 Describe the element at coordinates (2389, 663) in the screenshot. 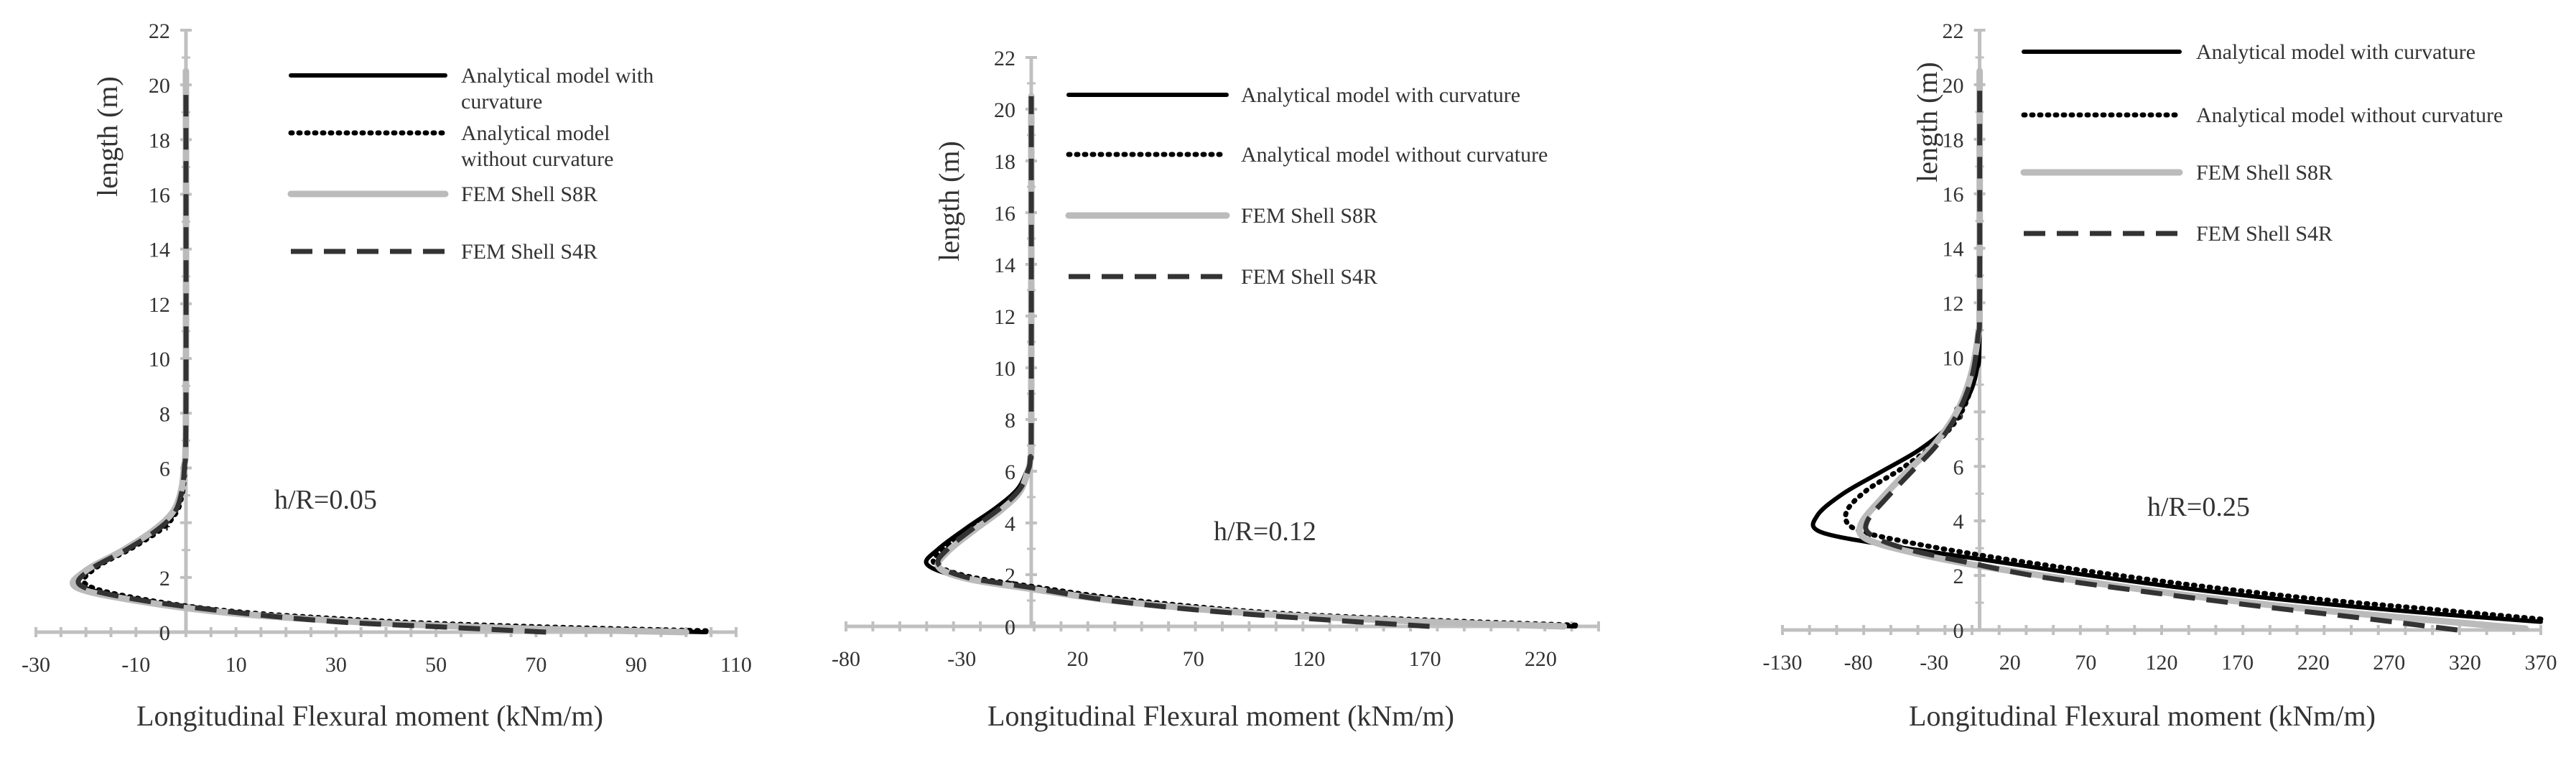

I see `x-tick-label: 270` at that location.